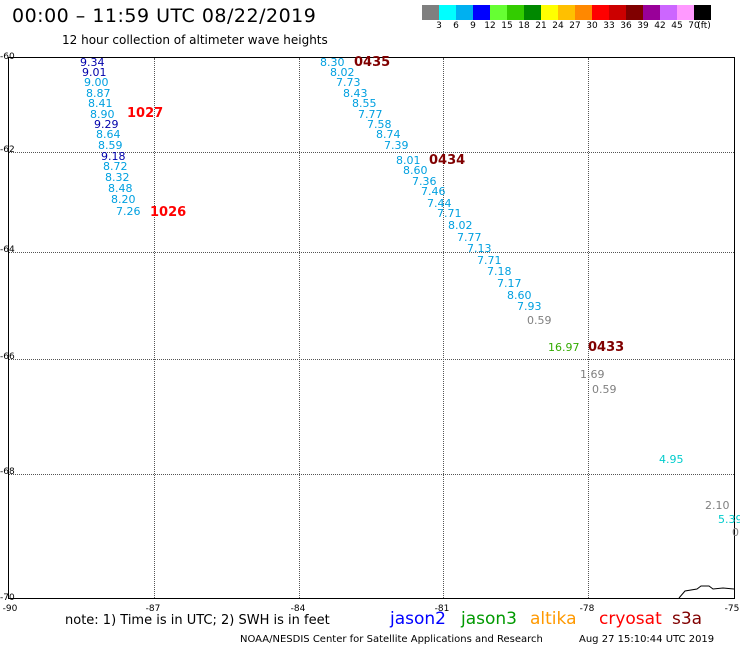  Describe the element at coordinates (687, 619) in the screenshot. I see `legend-s3a: s3a` at that location.